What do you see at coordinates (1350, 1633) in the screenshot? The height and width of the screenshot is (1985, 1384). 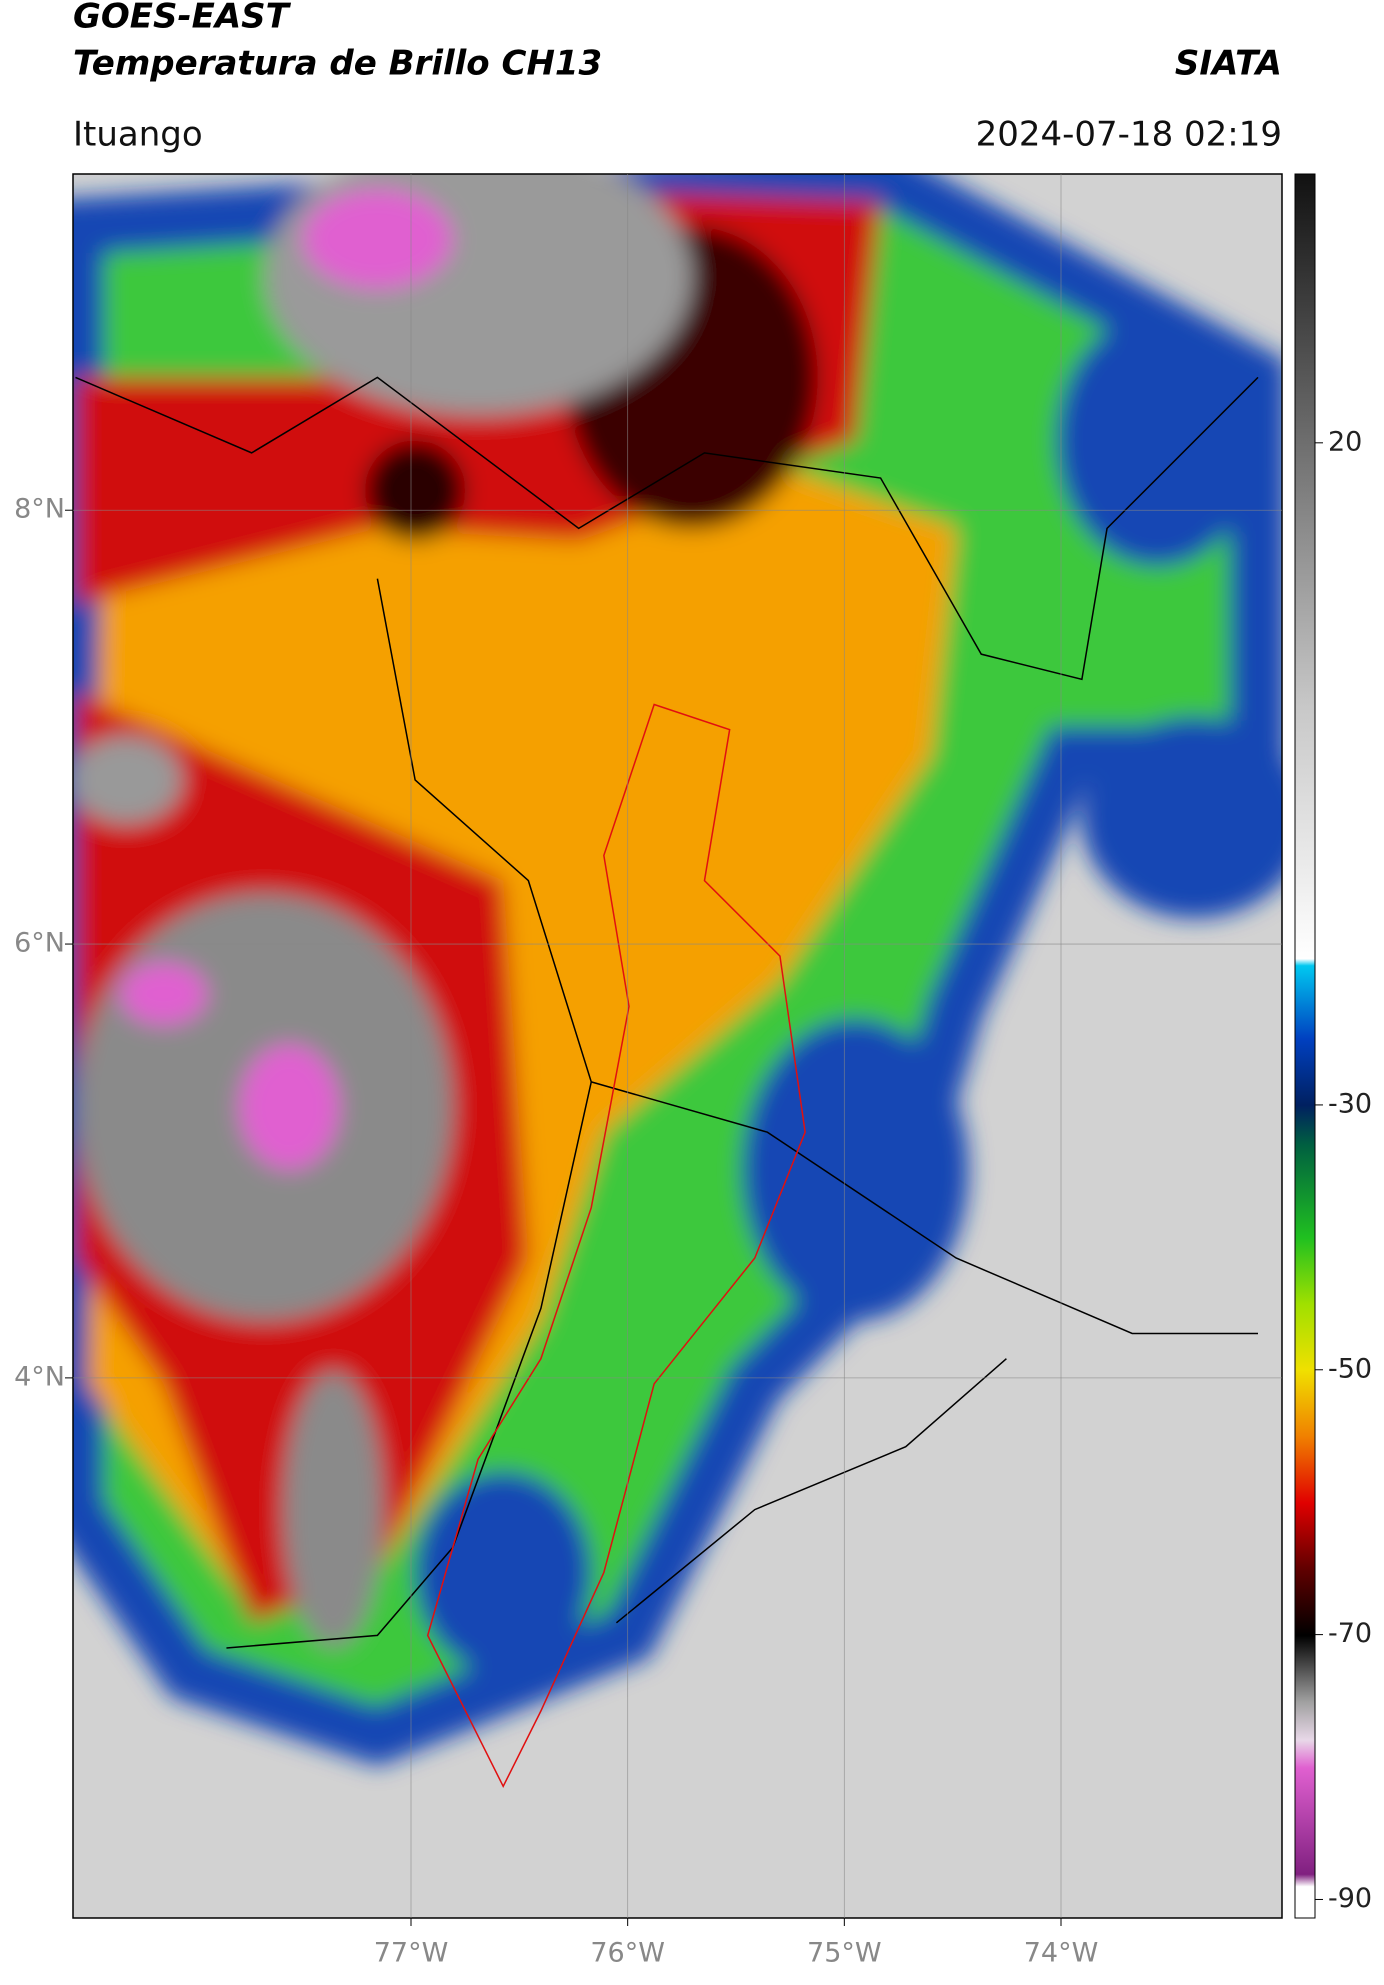 I see `colorbar-tick-label: -70` at bounding box center [1350, 1633].